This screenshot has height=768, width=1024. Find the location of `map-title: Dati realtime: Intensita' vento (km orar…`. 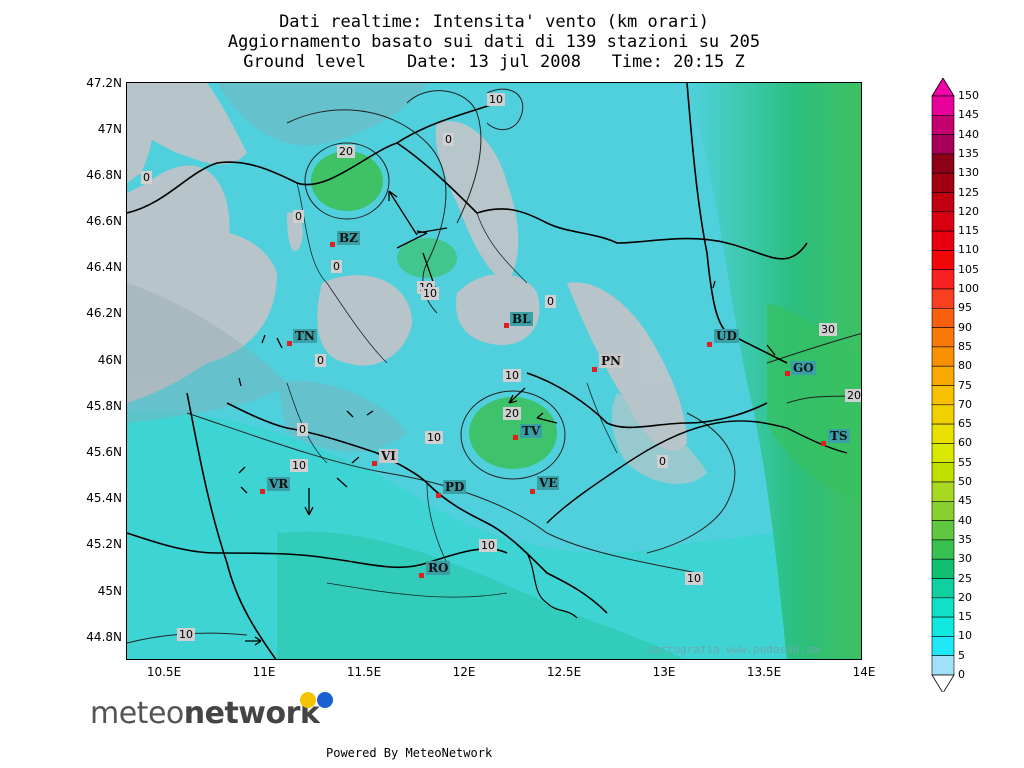

map-title: Dati realtime: Intensita' vento (km orar… is located at coordinates (494, 42).